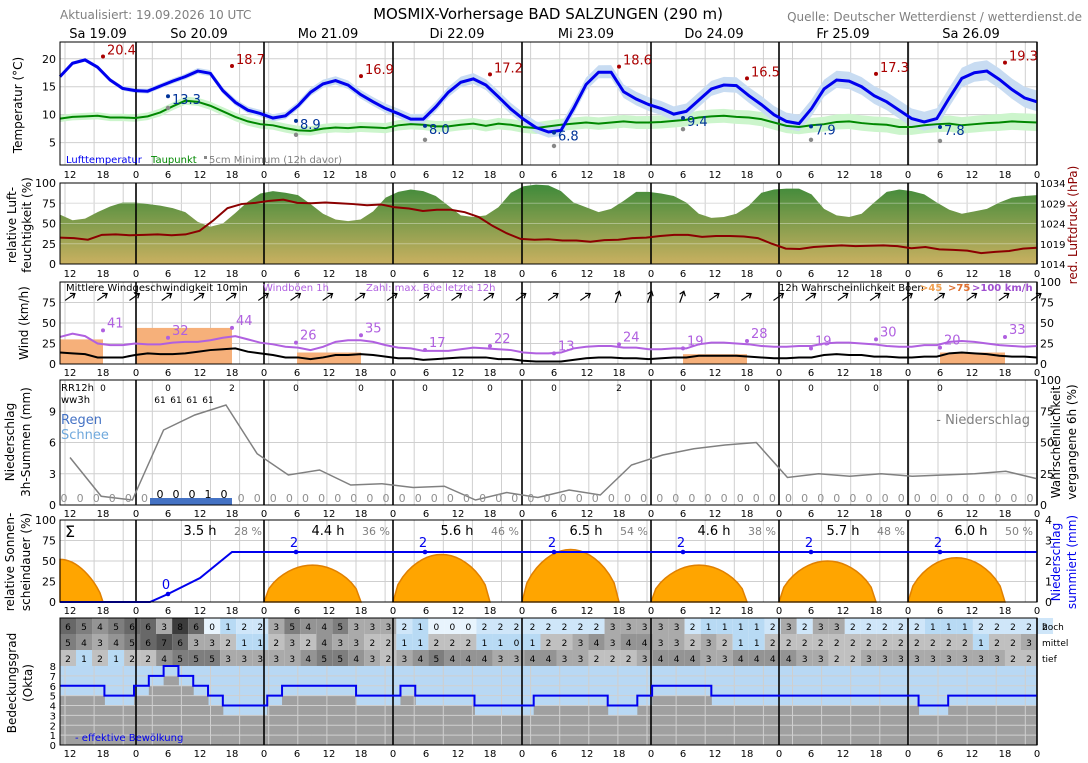 This screenshot has height=763, width=1088. What do you see at coordinates (811, 140) in the screenshot?
I see `min-marker` at bounding box center [811, 140].